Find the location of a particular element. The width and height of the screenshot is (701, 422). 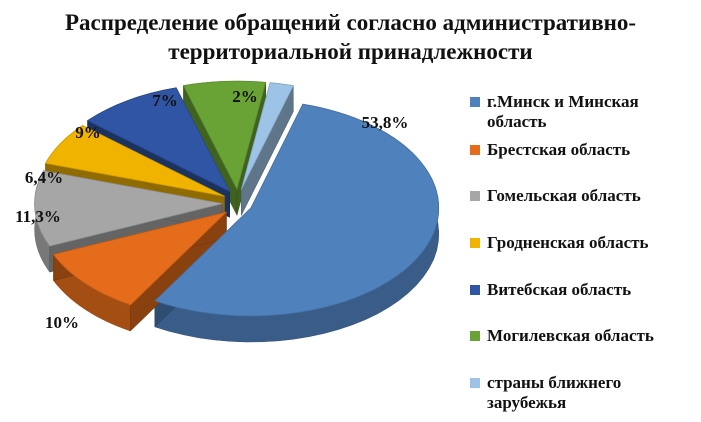

legend-label-gomel: Гомельская область is located at coordinates (564, 195).